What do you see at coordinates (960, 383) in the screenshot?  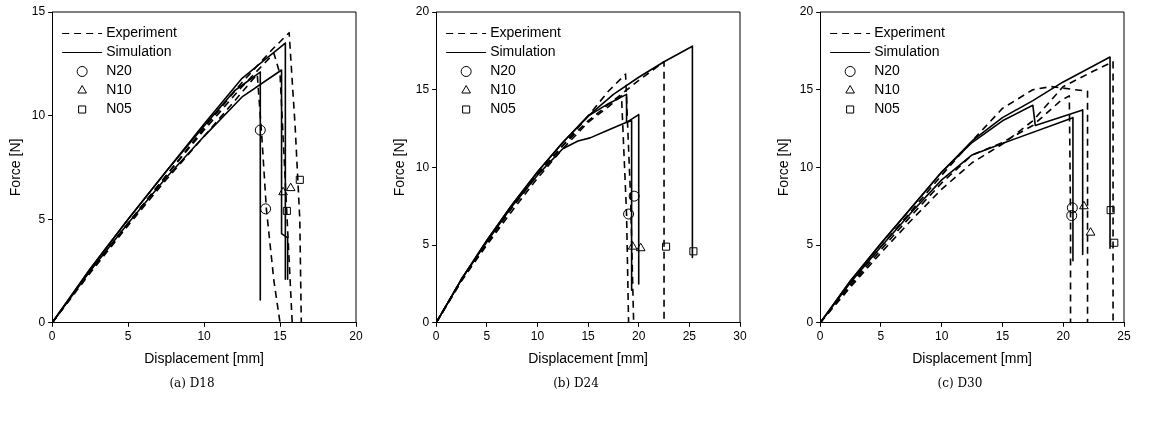 I see `text: (c) D30` at bounding box center [960, 383].